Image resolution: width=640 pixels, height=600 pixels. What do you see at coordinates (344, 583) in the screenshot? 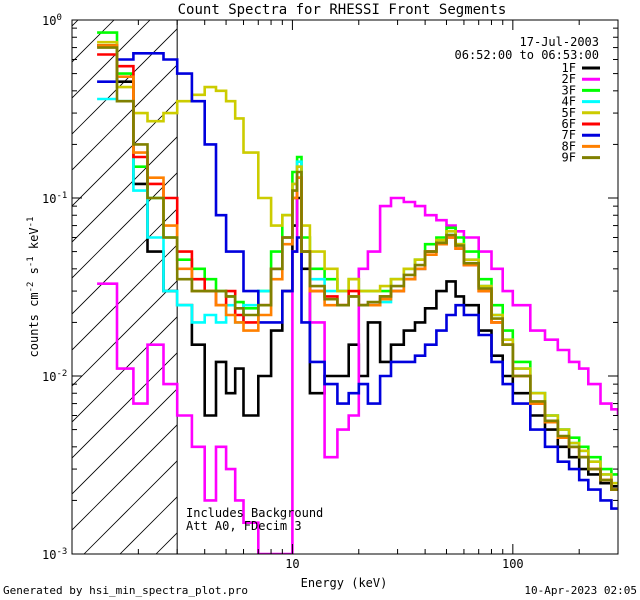
I see `x-axis-label: Energy (keV)` at bounding box center [344, 583].